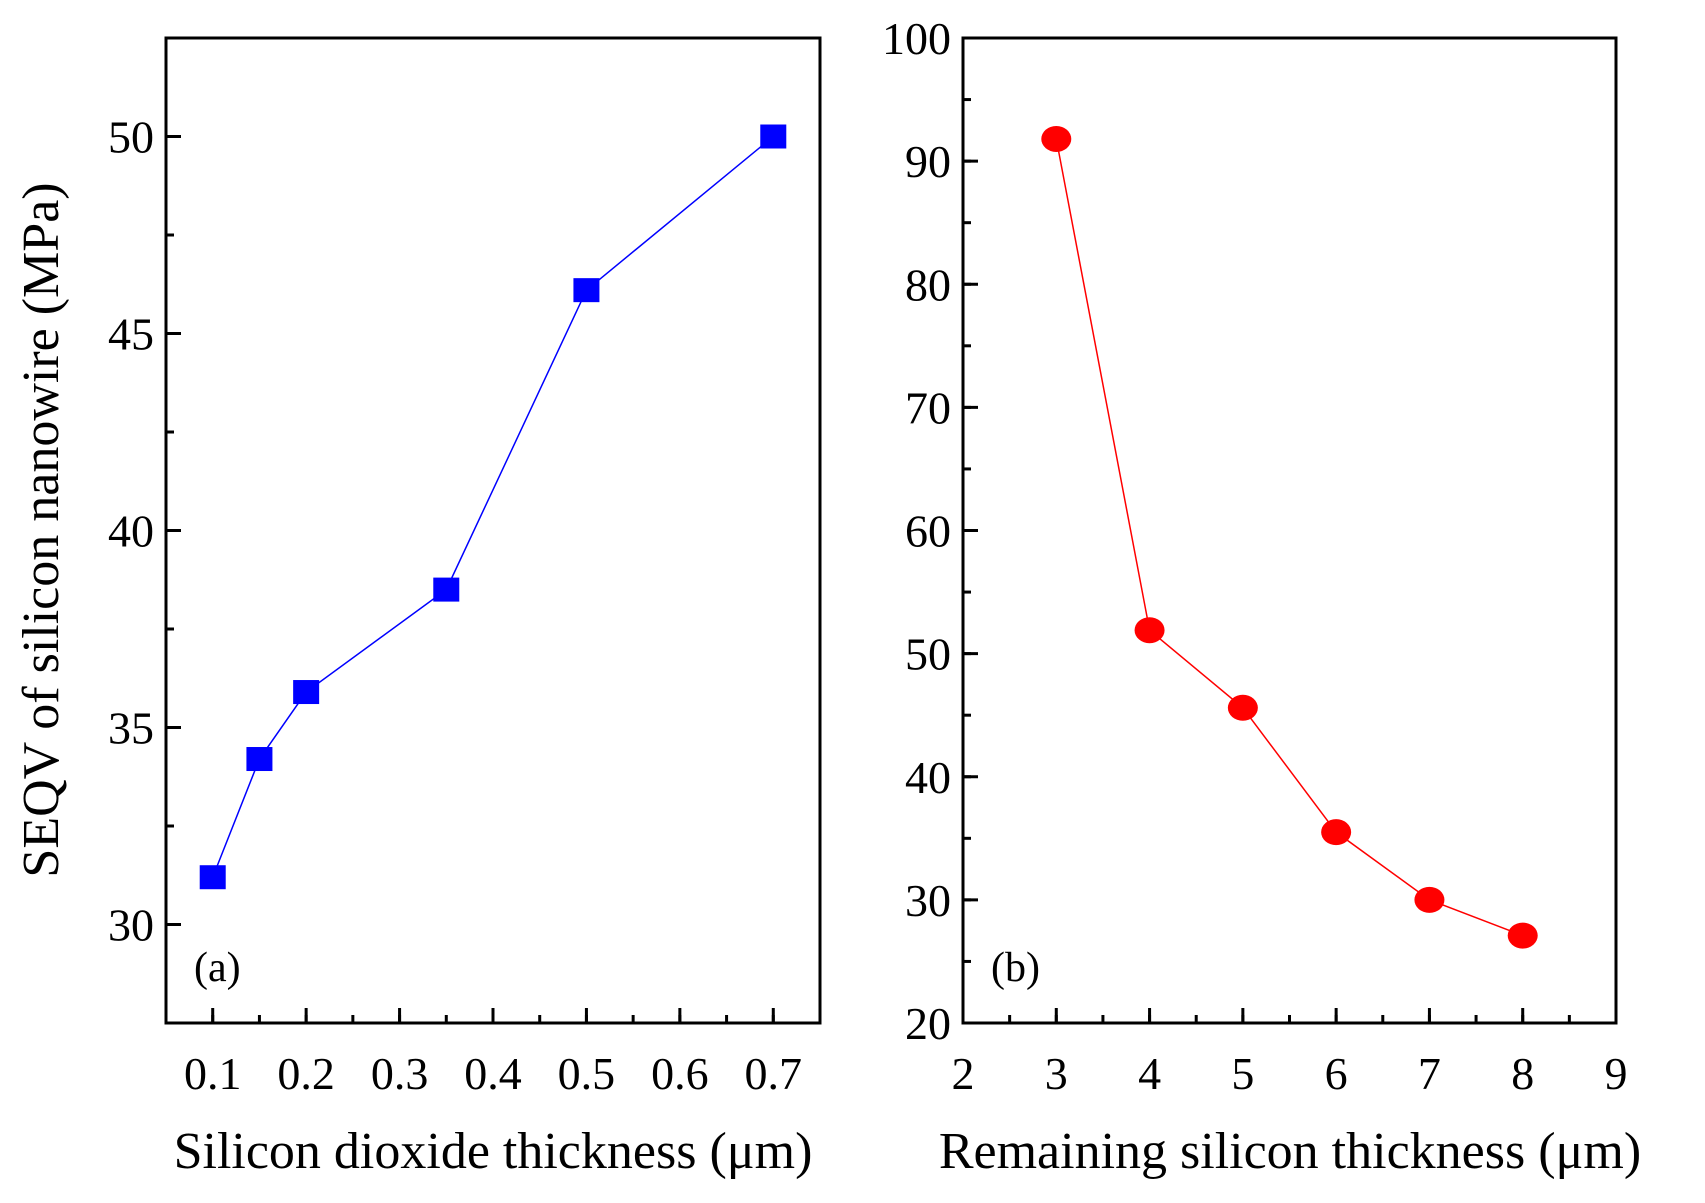  Describe the element at coordinates (400, 1073) in the screenshot. I see `x-tick-label: 0.3` at that location.